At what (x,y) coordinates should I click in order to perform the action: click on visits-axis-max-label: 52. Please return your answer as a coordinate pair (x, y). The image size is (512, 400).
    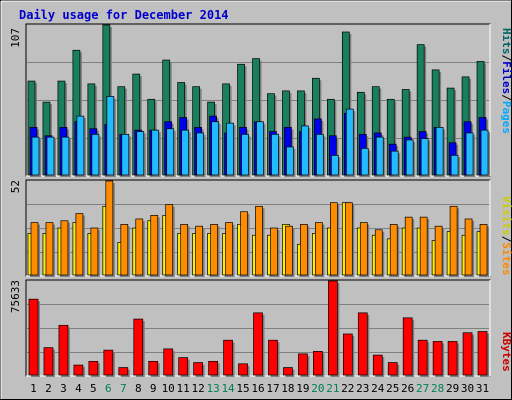
    Looking at the image, I should click on (15, 186).